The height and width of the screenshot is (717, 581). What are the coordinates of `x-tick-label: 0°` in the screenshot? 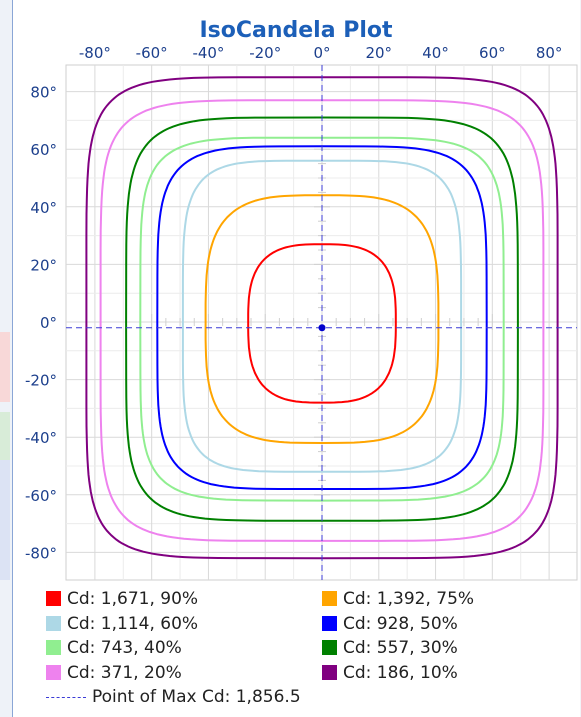 It's located at (321, 53).